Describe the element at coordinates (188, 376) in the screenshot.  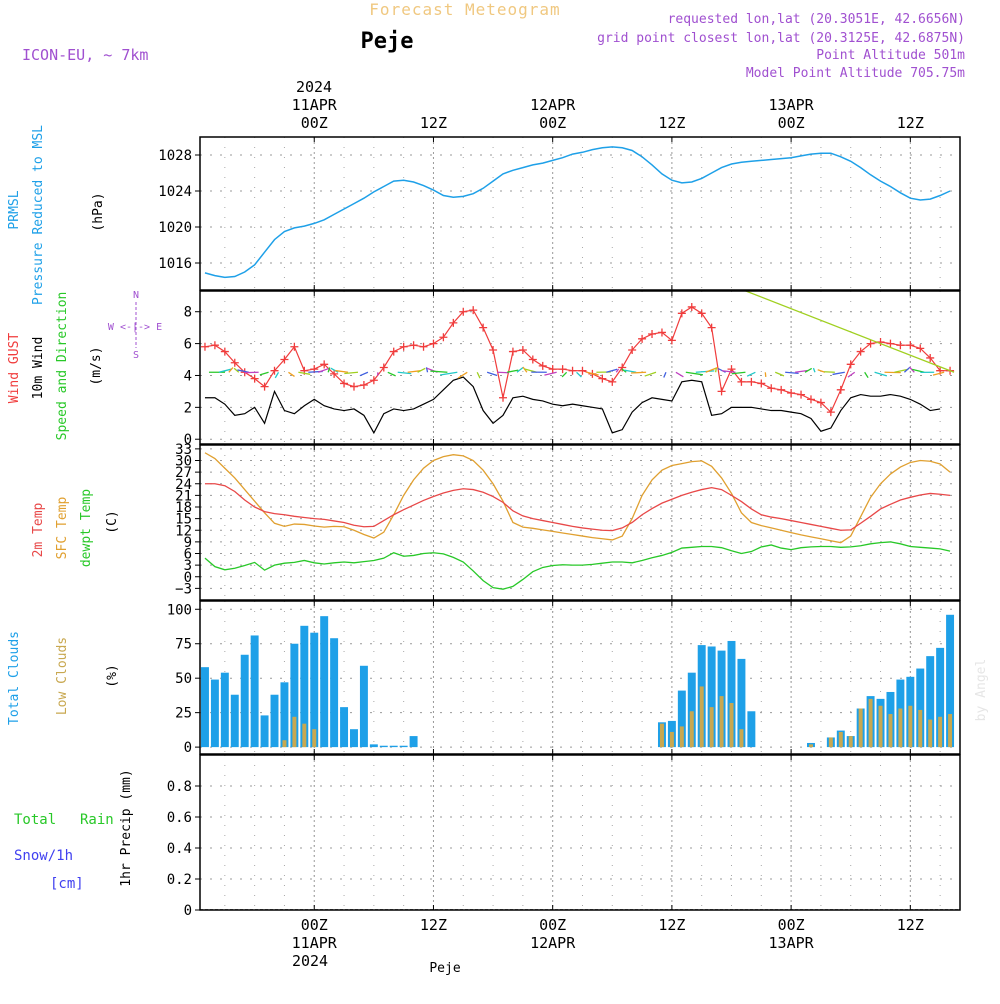
I see `y-tick-label: 4` at that location.